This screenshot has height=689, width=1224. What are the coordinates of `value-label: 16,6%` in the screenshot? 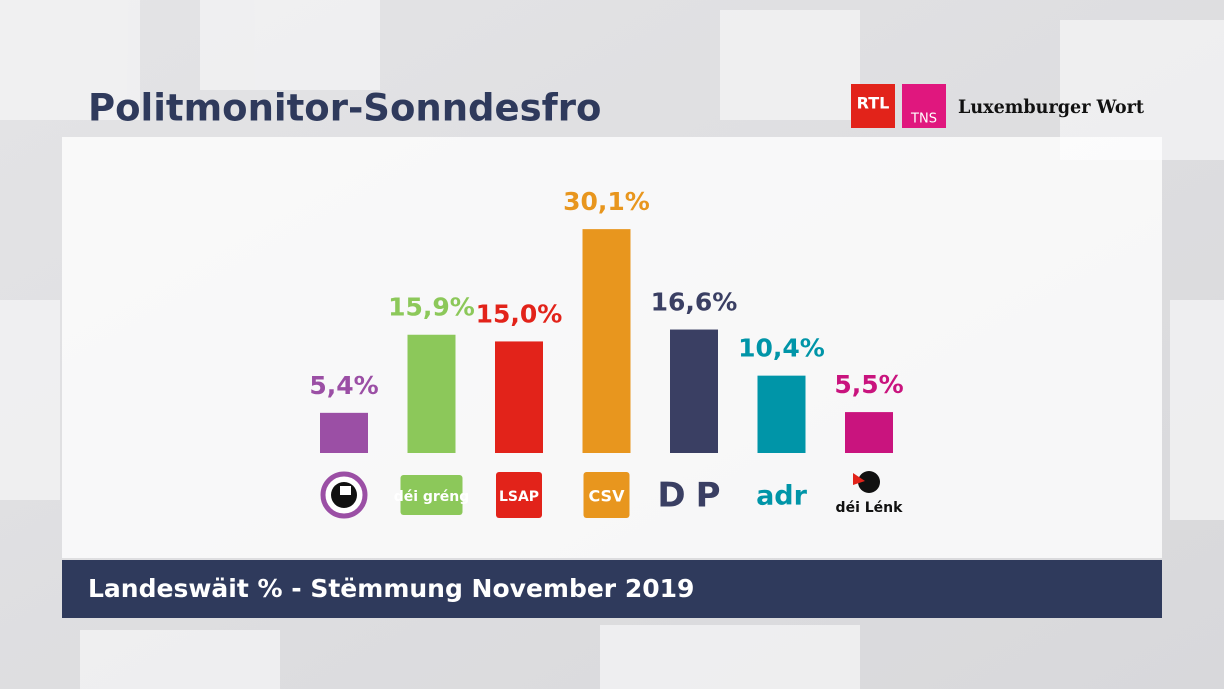 It's located at (694, 302).